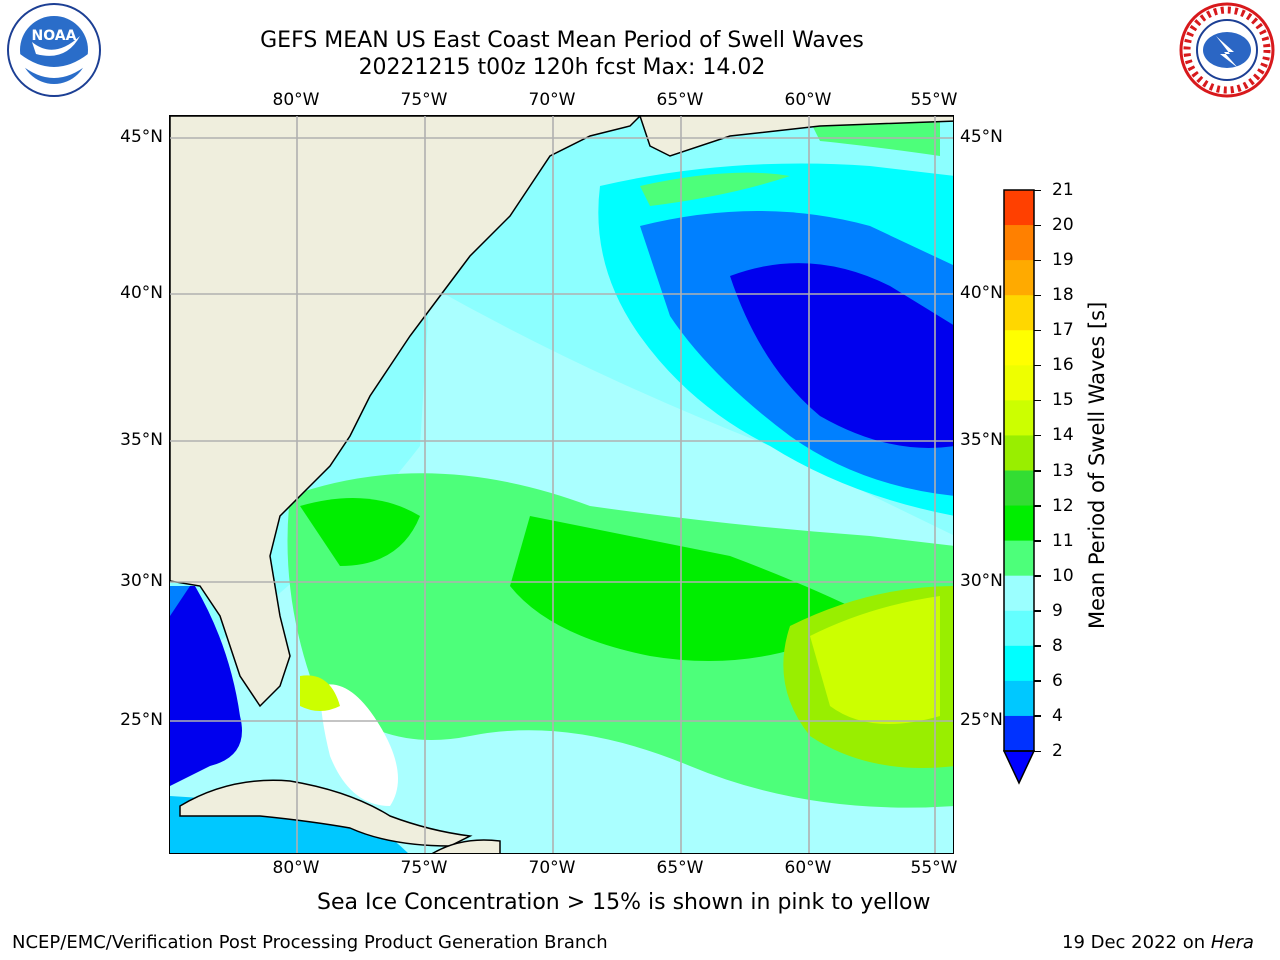  Describe the element at coordinates (690, 588) in the screenshot. I see `bright-green-region` at that location.